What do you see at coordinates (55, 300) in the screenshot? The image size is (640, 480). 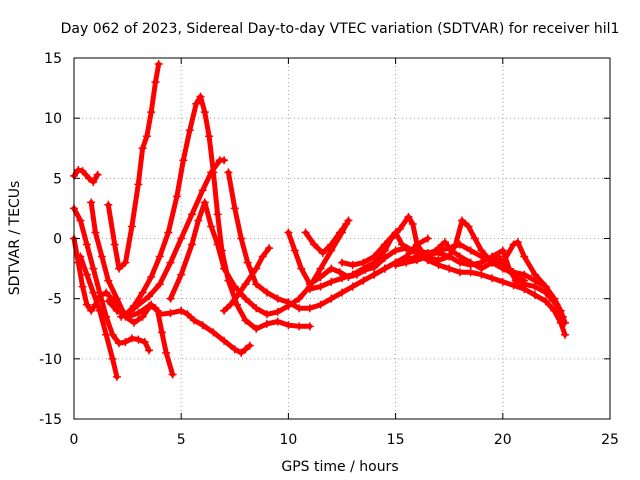 I see `y-tick-label: -5` at bounding box center [55, 300].